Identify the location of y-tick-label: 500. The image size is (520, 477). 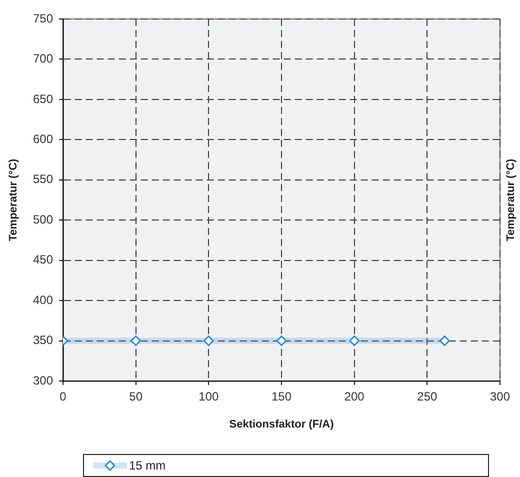
(43, 219).